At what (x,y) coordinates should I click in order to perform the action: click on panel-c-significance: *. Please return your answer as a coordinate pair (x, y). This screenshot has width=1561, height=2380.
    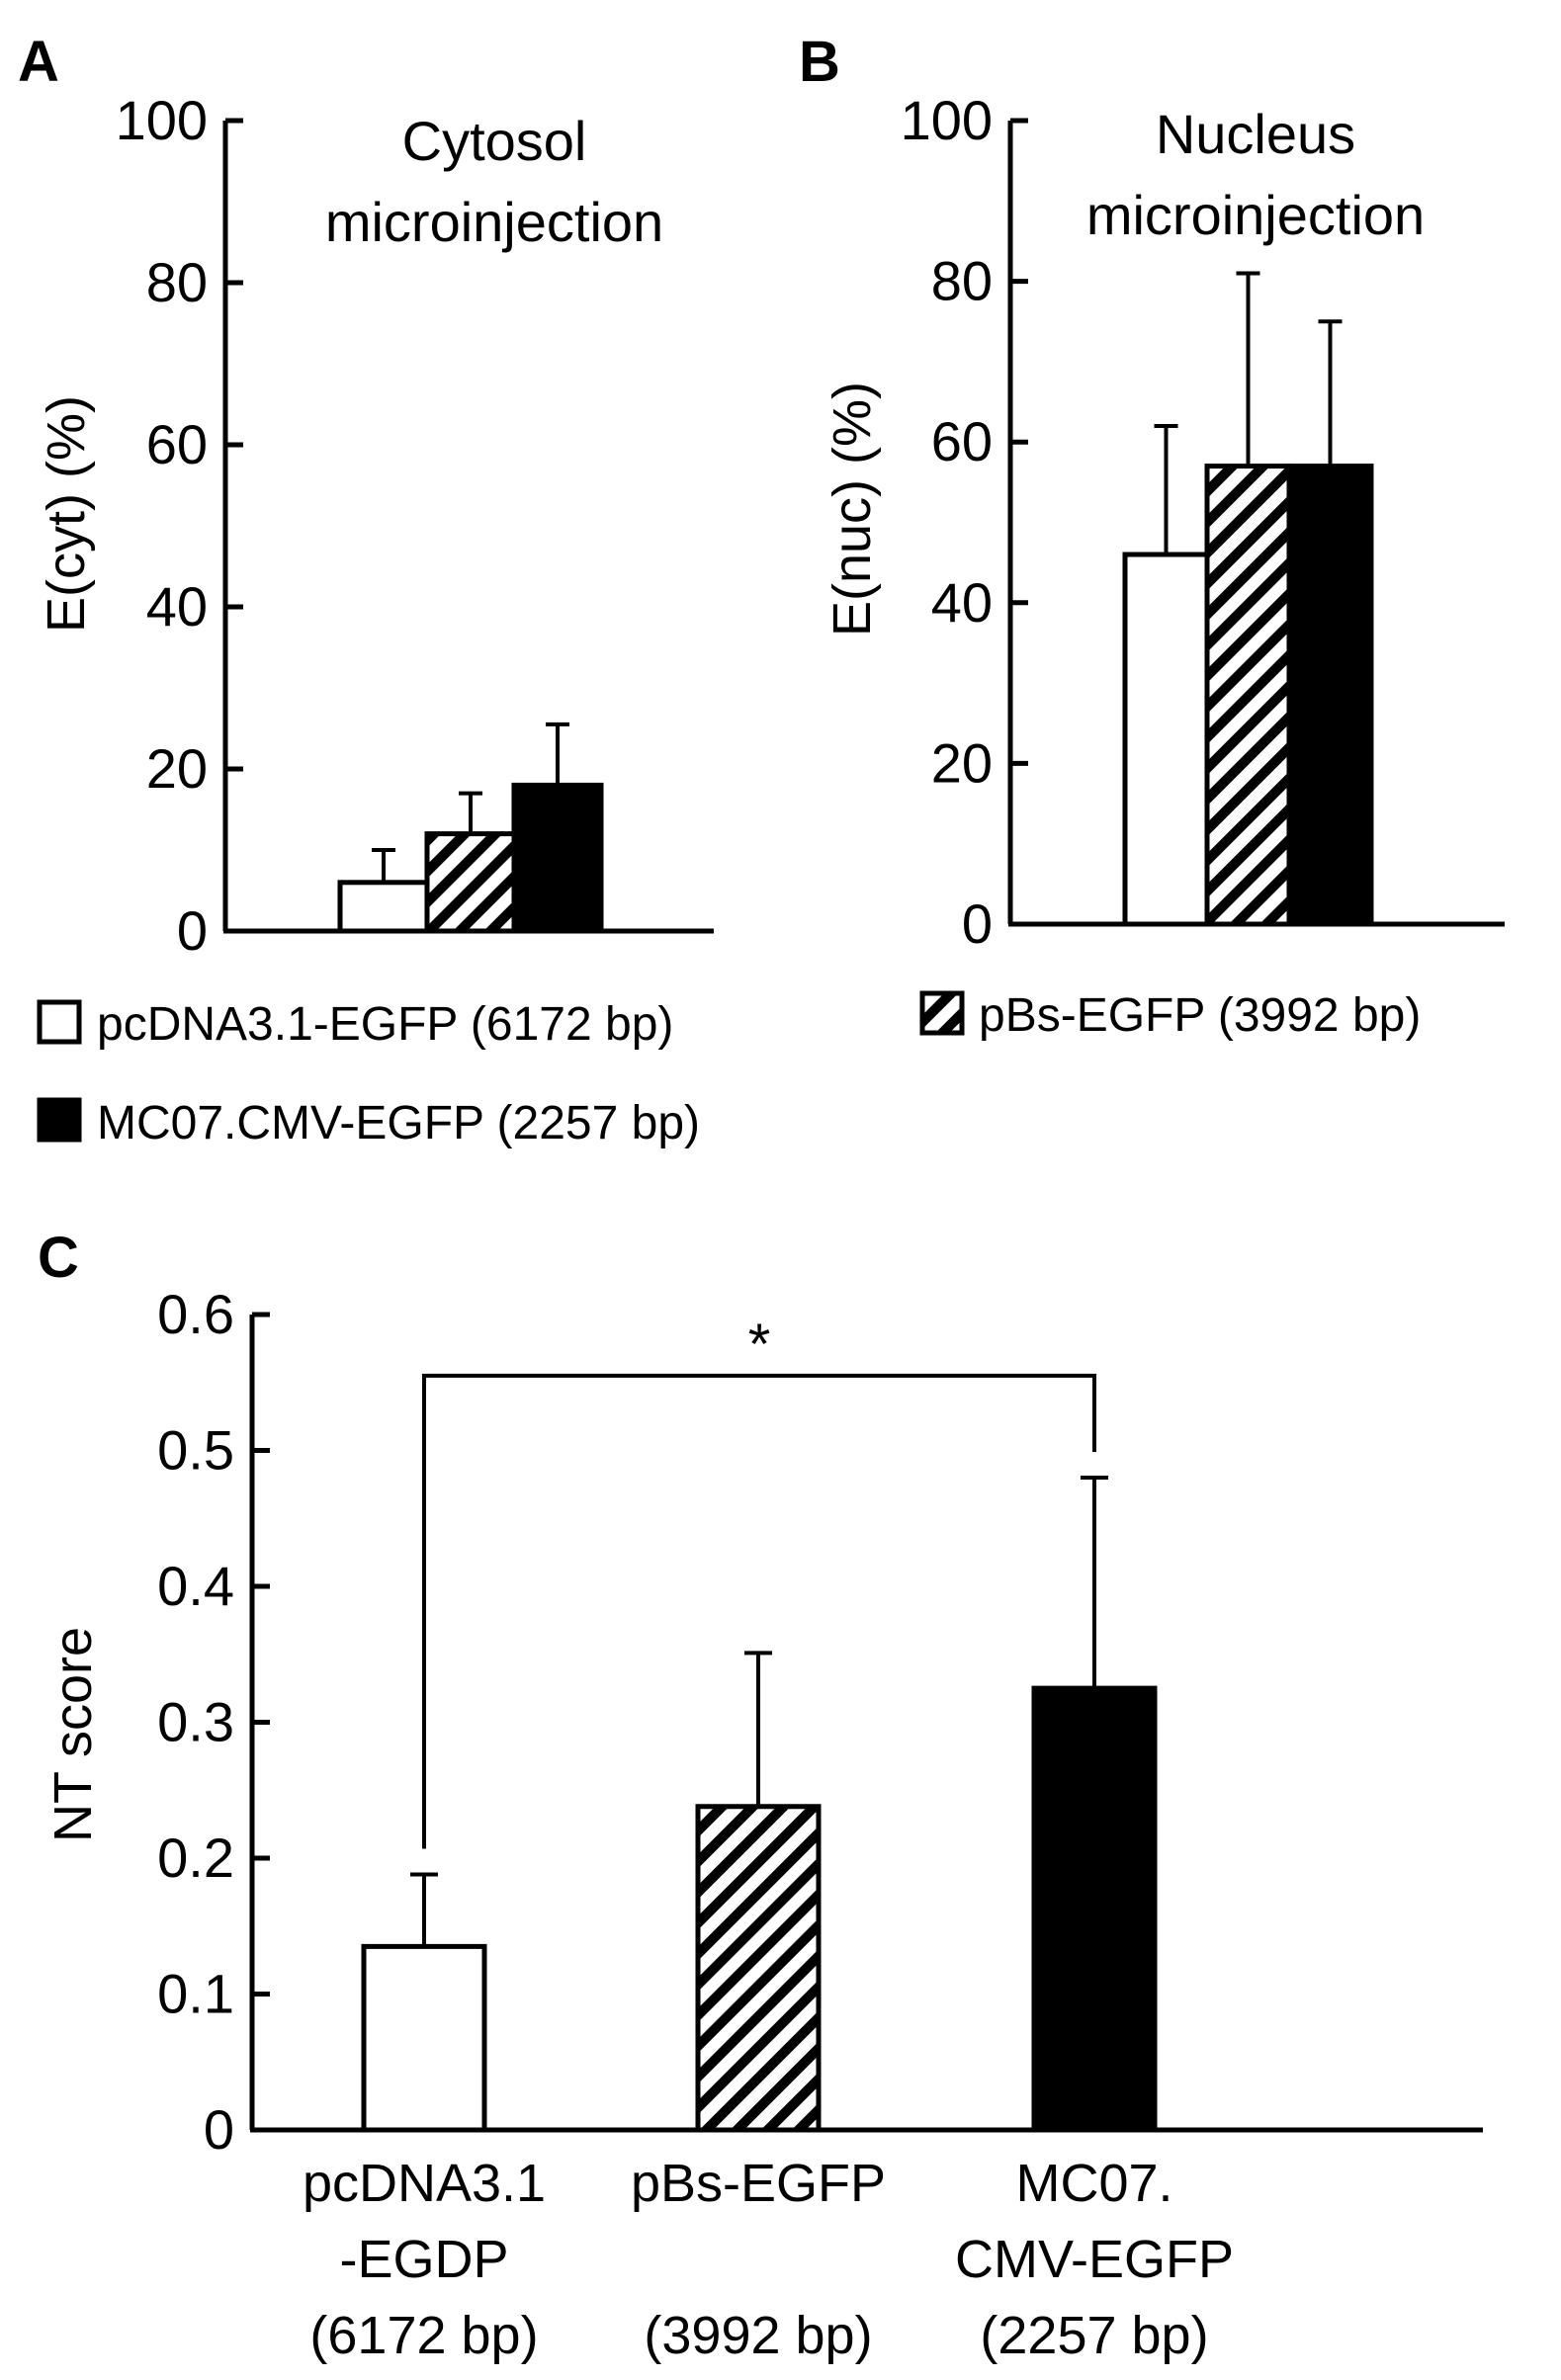
    Looking at the image, I should click on (759, 1581).